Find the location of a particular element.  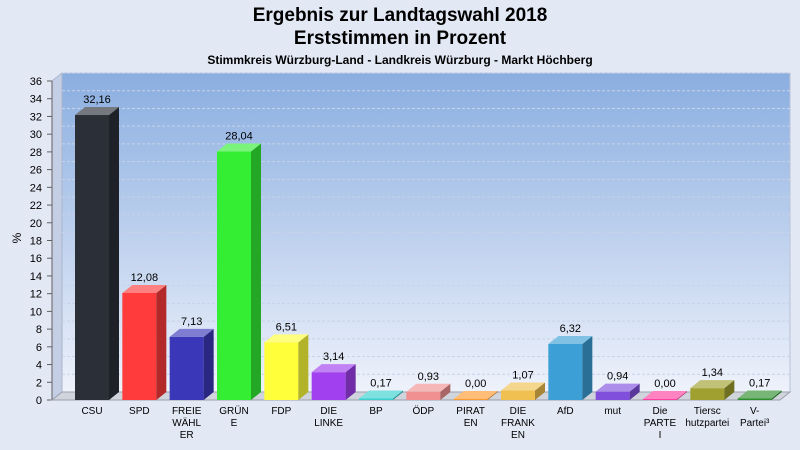

bar-value-label: 0,94 is located at coordinates (617, 377).